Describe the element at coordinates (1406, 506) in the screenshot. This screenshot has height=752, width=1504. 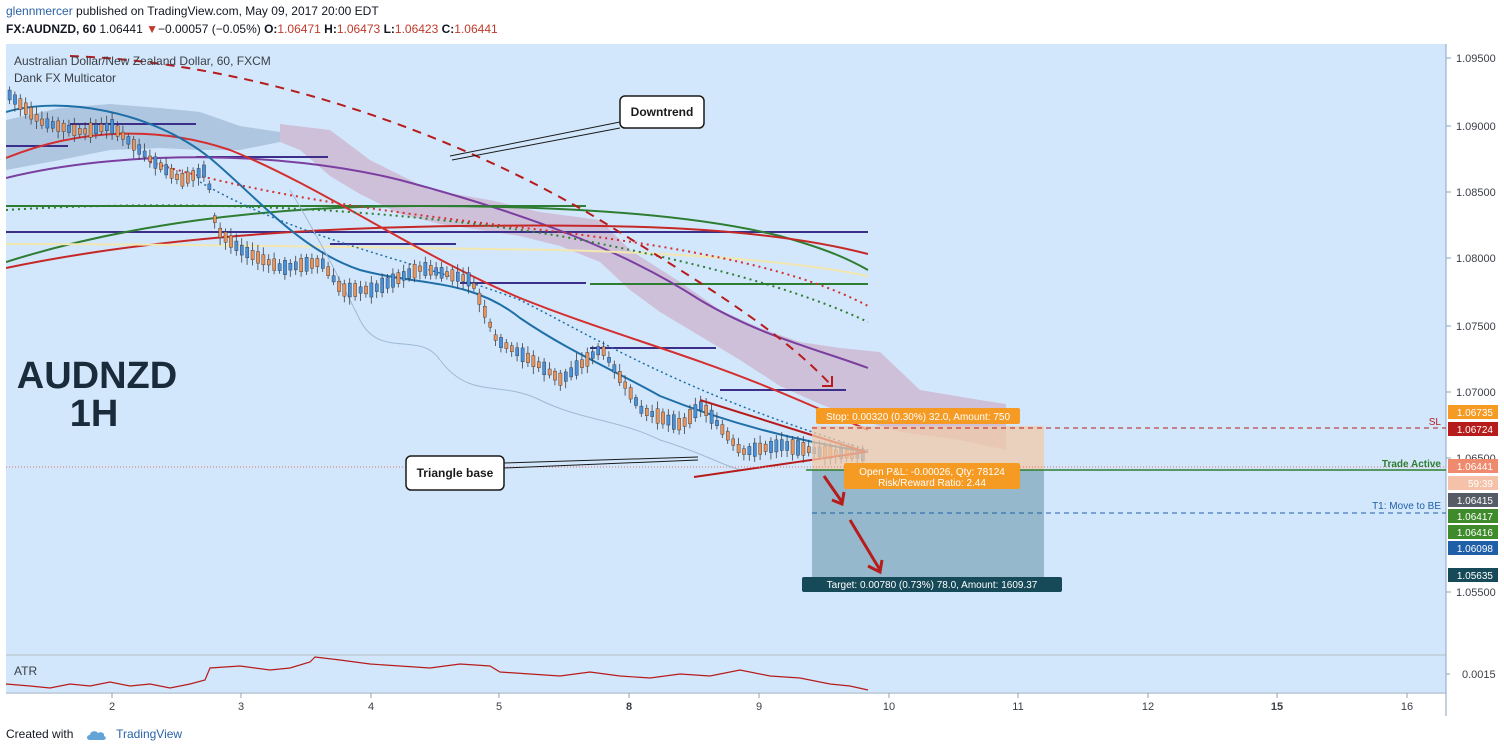
I see `t1-line-label: T1: Move to BE` at that location.